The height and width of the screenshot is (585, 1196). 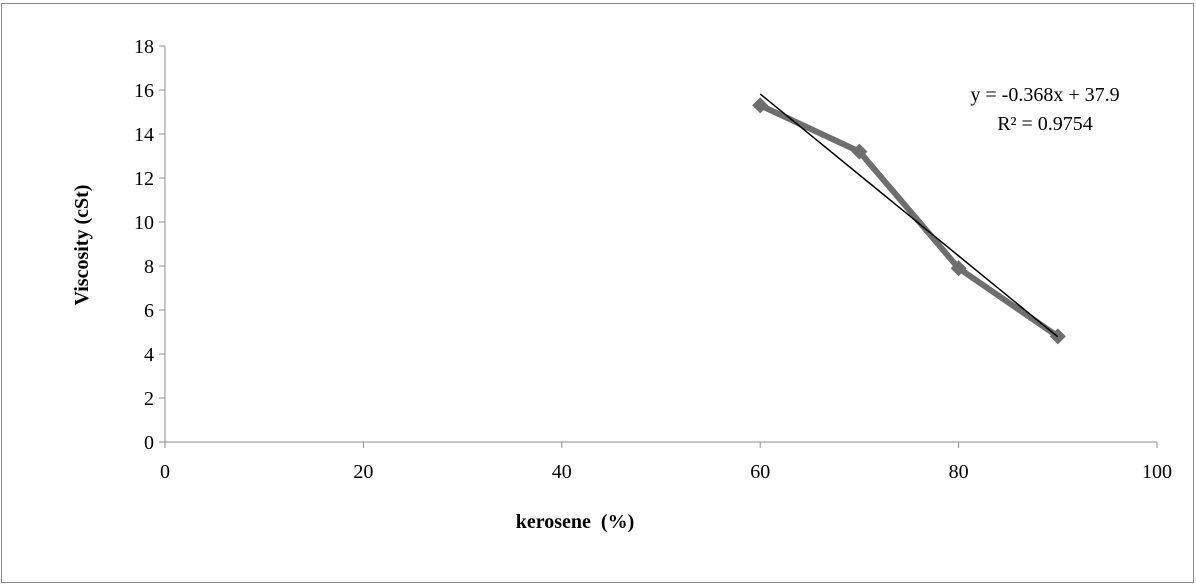 I want to click on y-tick-label: 8, so click(x=149, y=267).